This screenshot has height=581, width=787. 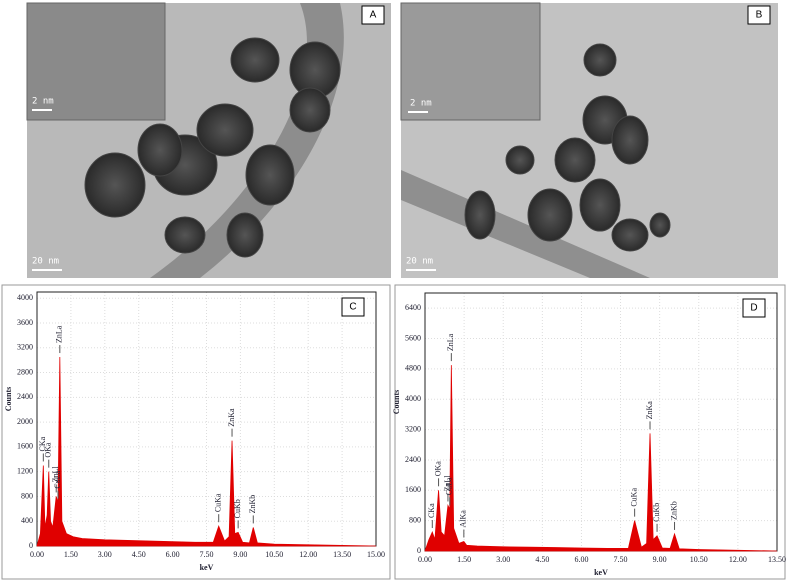 What do you see at coordinates (25, 371) in the screenshot?
I see `y-tick-label: 2800` at bounding box center [25, 371].